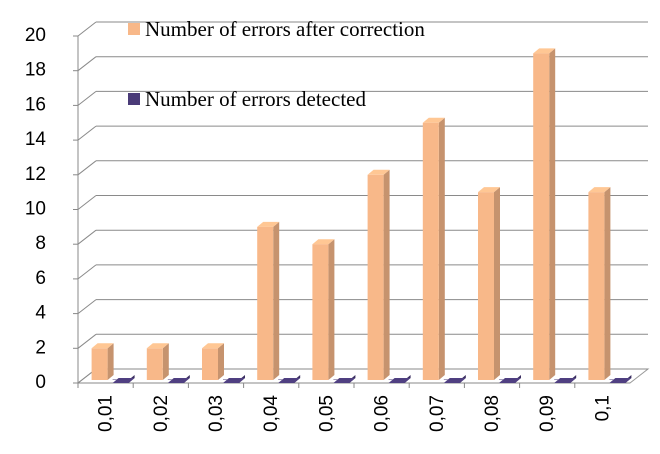 The width and height of the screenshot is (660, 454). I want to click on x-tick-label: 0,1, so click(602, 408).